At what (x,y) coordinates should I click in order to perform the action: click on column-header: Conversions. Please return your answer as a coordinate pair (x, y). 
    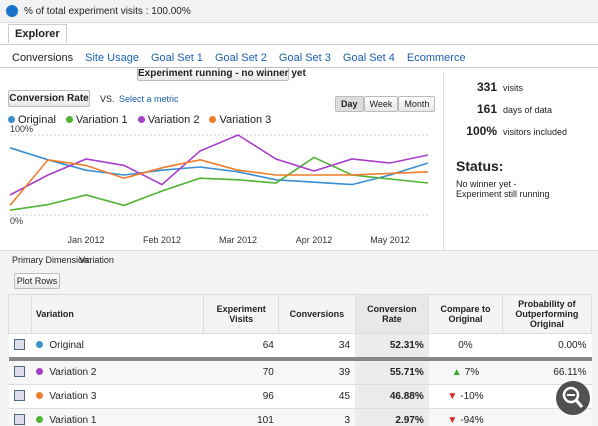
    Looking at the image, I should click on (317, 314).